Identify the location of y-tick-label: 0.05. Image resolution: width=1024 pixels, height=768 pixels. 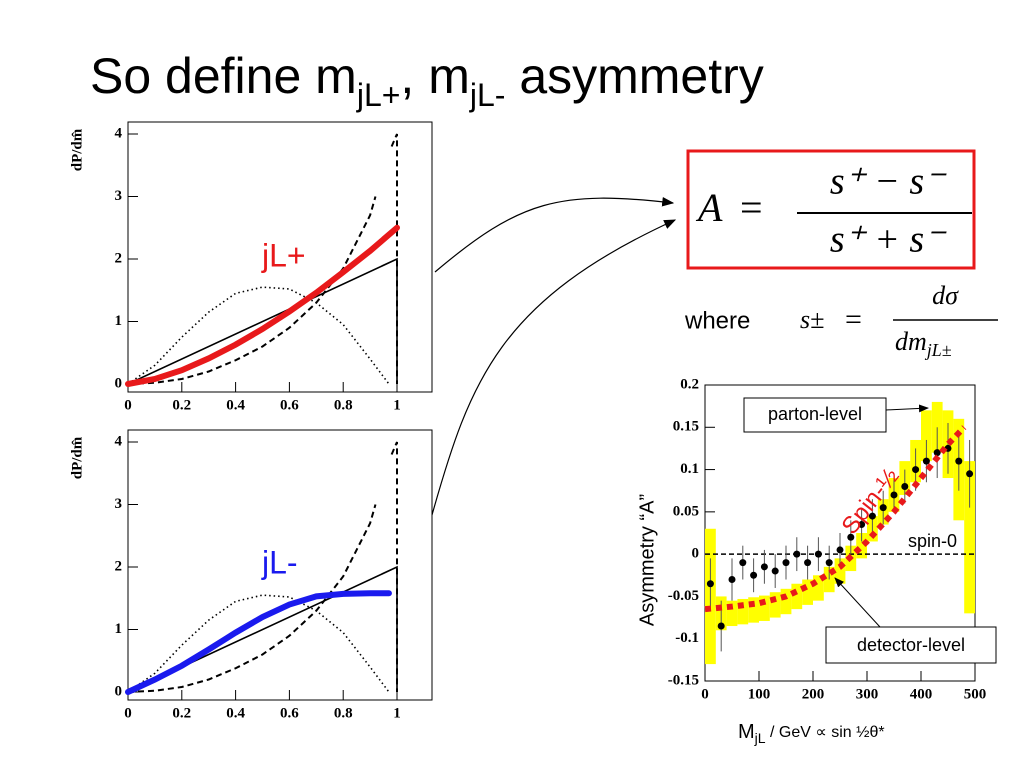
(686, 511).